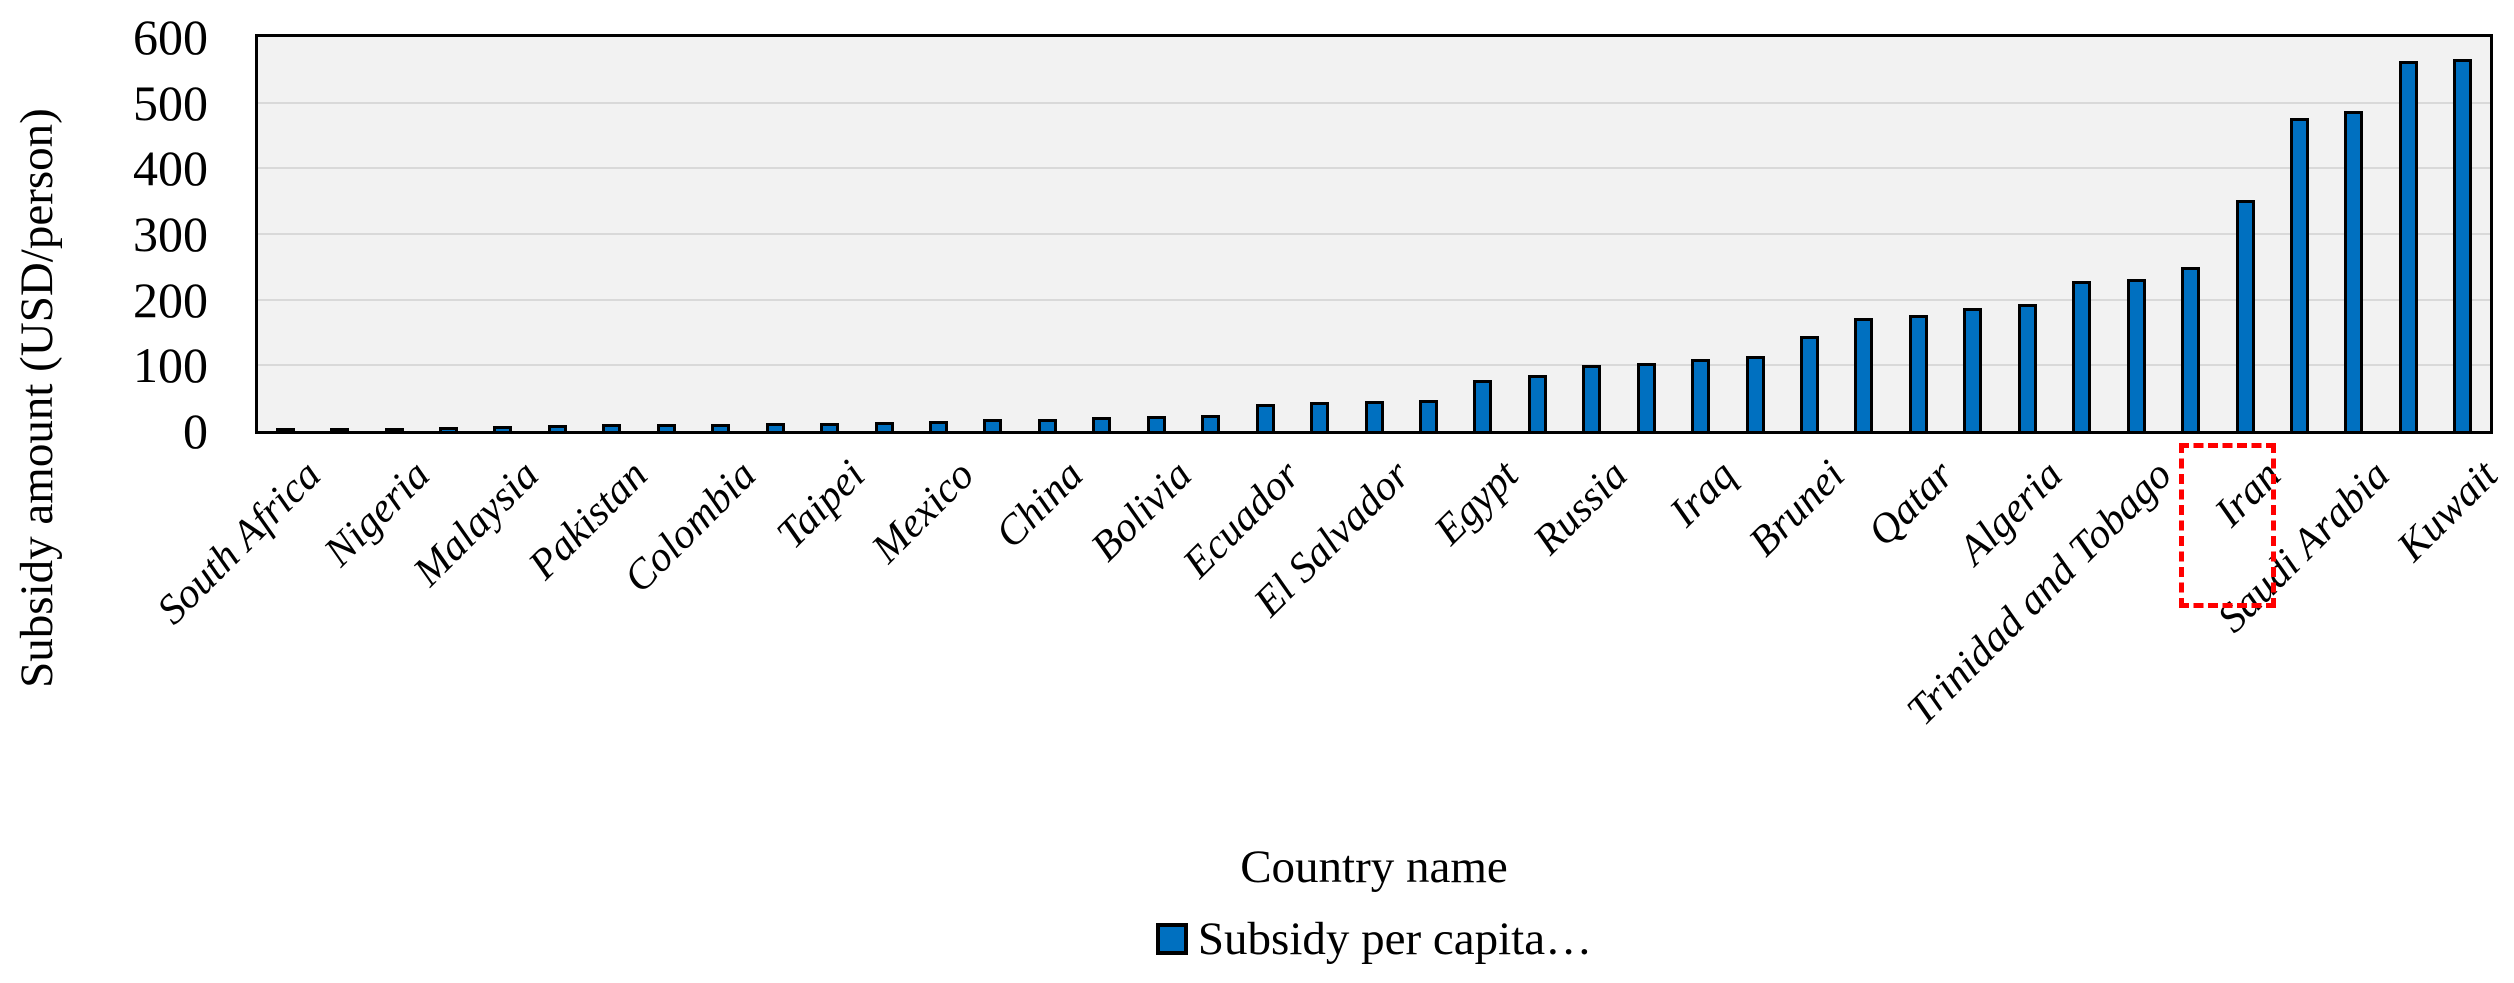 Image resolution: width=2514 pixels, height=983 pixels. I want to click on bar-malaysia, so click(503, 428).